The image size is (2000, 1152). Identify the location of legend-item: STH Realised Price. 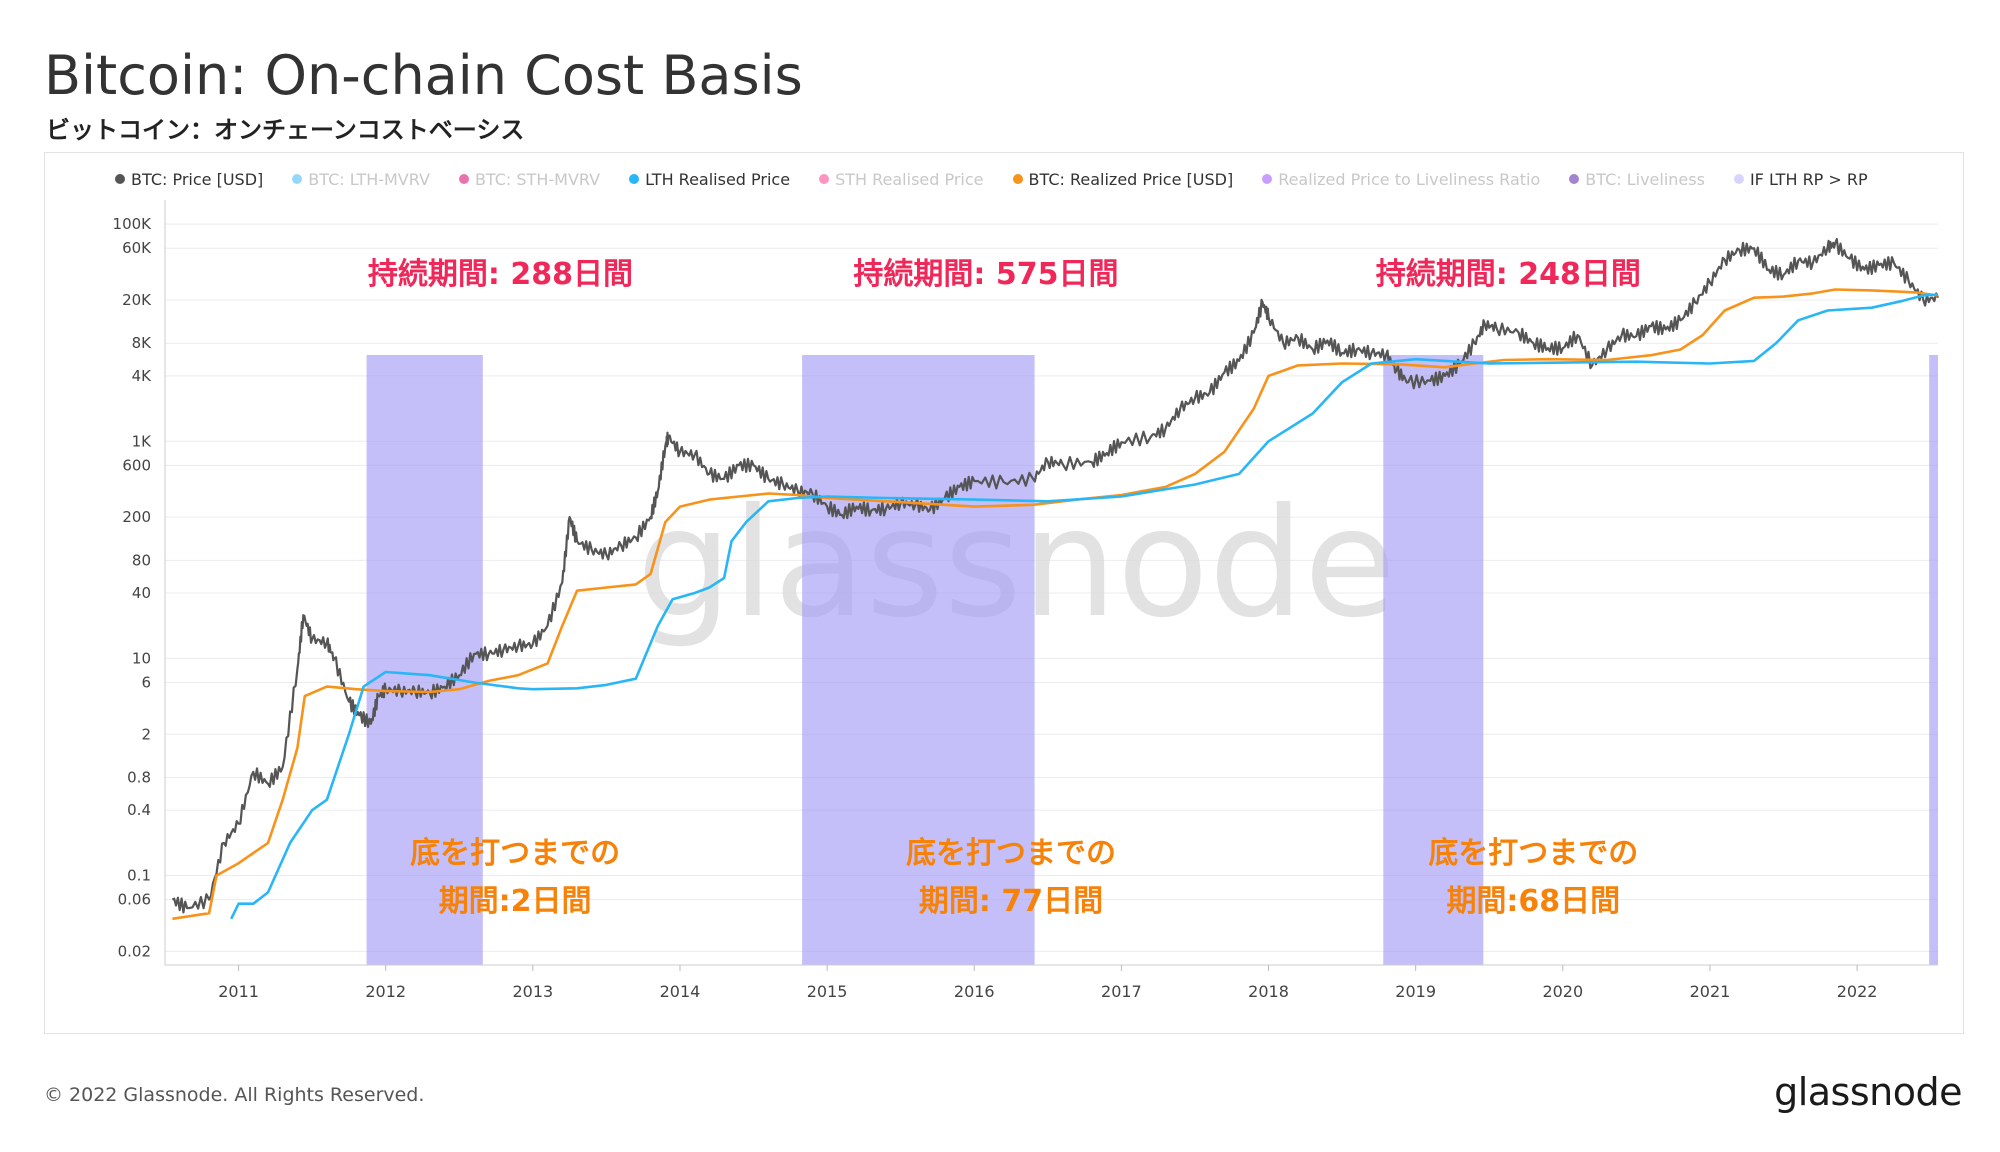
(901, 179).